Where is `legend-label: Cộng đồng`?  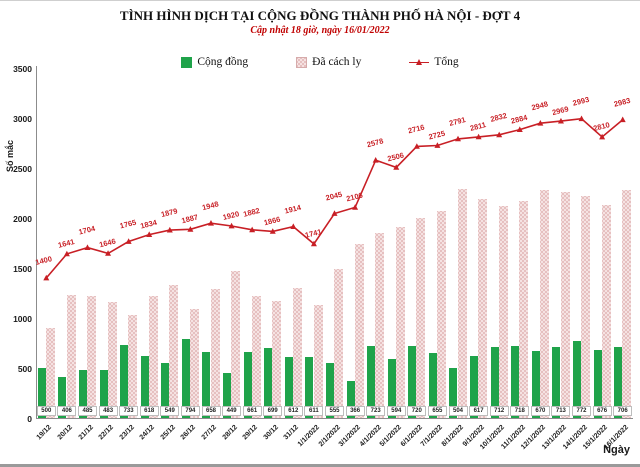 legend-label: Cộng đồng is located at coordinates (223, 62).